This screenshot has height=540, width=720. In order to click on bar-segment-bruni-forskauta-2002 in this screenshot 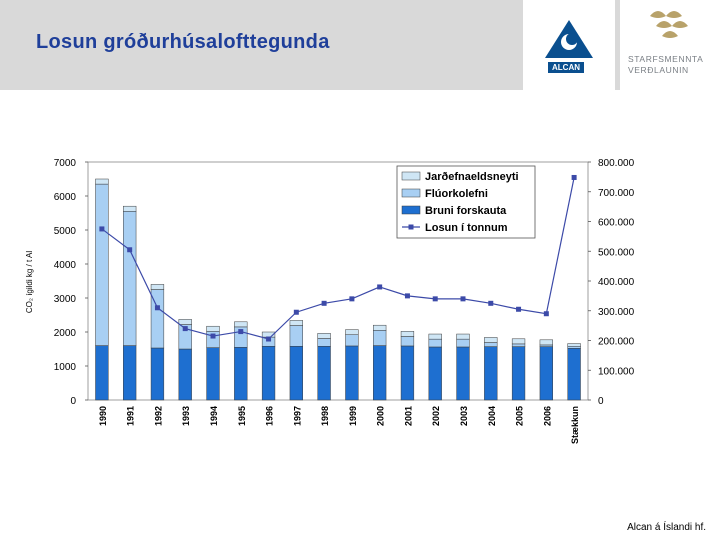, I will do `click(435, 373)`.